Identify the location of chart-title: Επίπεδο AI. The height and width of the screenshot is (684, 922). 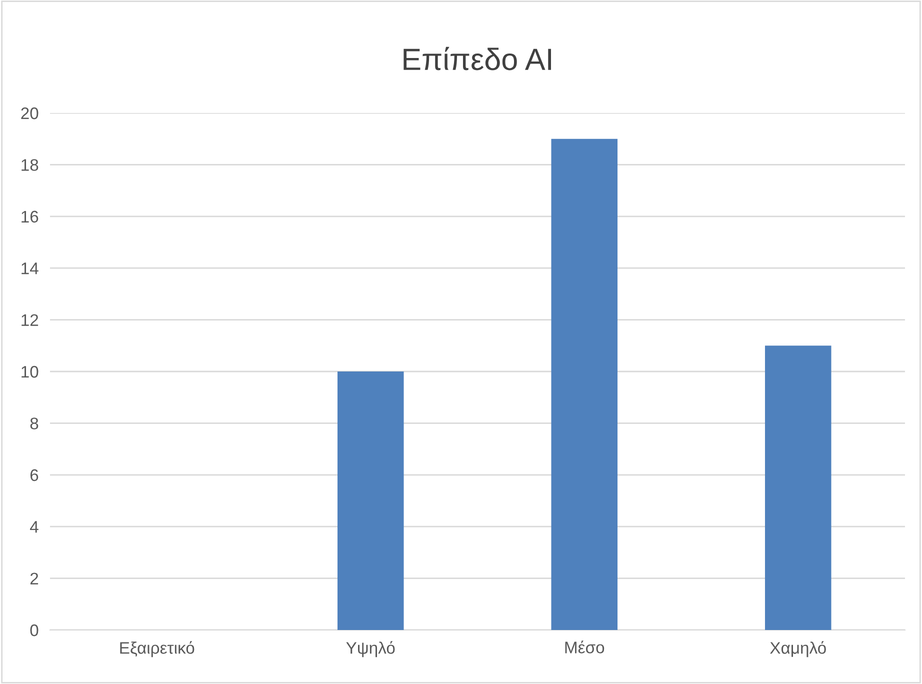
(477, 58).